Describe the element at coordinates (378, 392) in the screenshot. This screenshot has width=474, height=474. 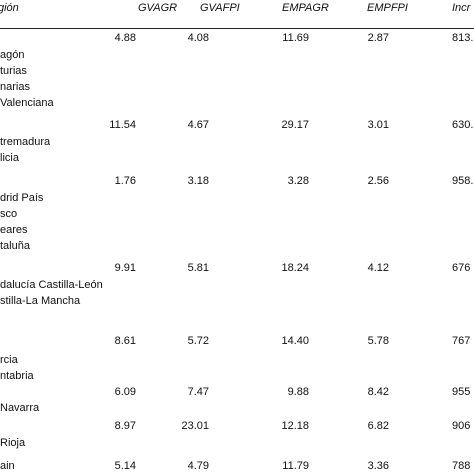
I see `value-cell: 8.42` at that location.